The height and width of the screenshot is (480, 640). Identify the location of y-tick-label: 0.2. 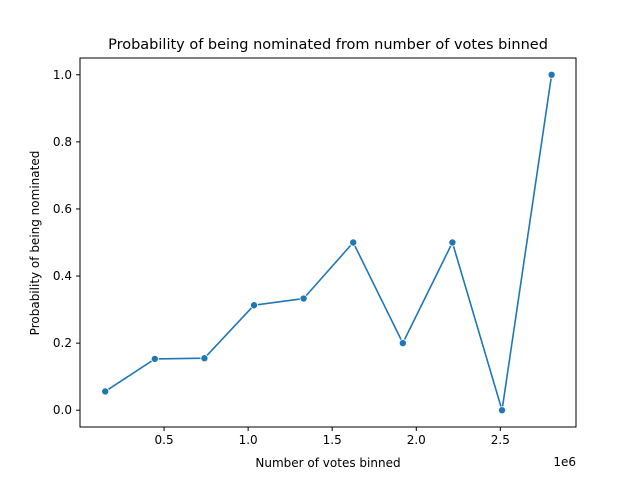
(62, 343).